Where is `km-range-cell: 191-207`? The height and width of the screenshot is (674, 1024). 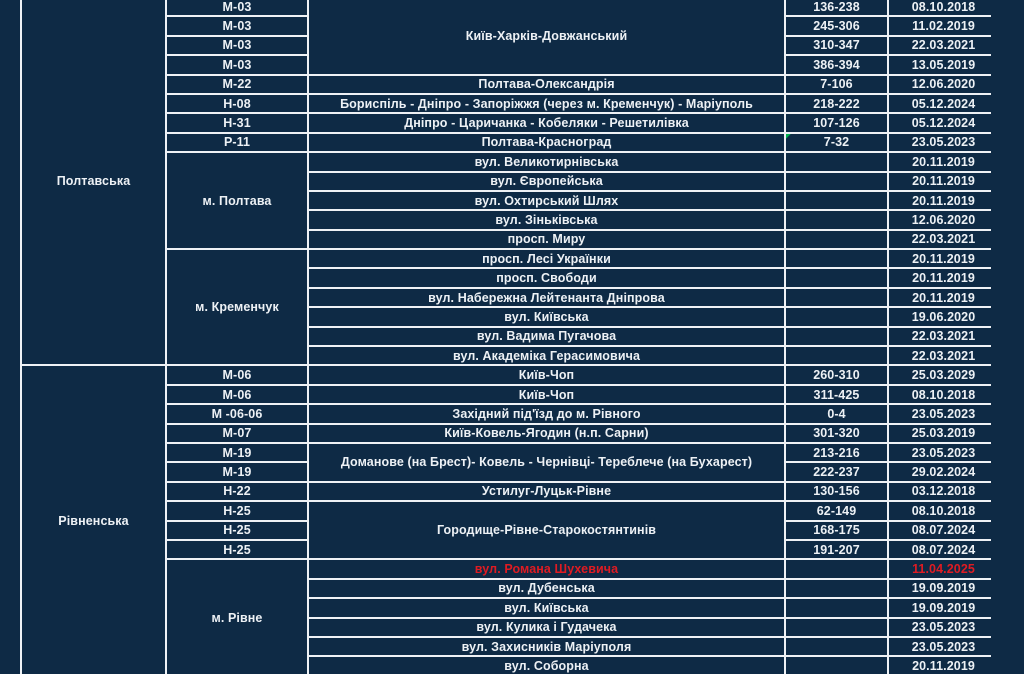
km-range-cell: 191-207 is located at coordinates (836, 549).